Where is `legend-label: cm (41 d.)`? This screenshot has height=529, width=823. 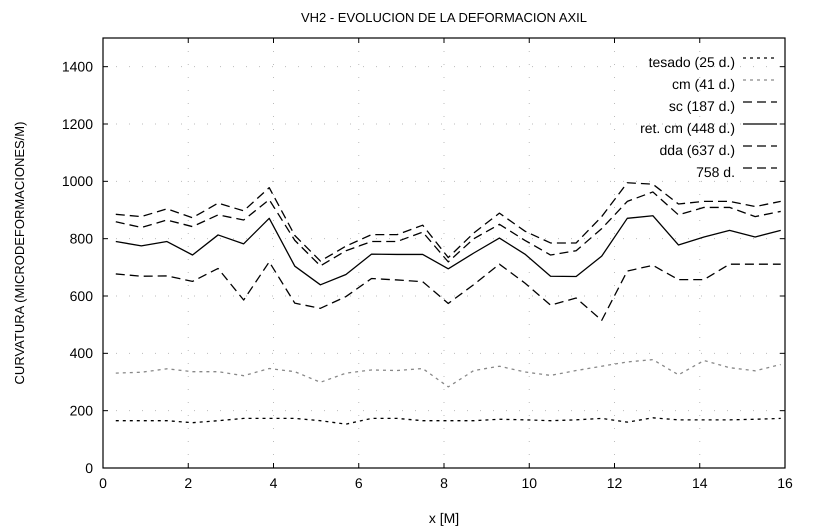 legend-label: cm (41 d.) is located at coordinates (703, 84).